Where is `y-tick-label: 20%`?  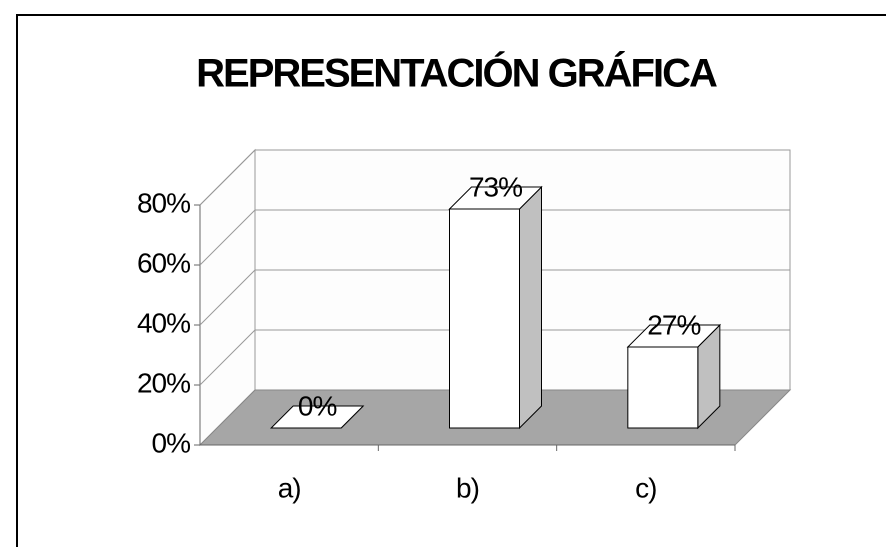 y-tick-label: 20% is located at coordinates (163, 382).